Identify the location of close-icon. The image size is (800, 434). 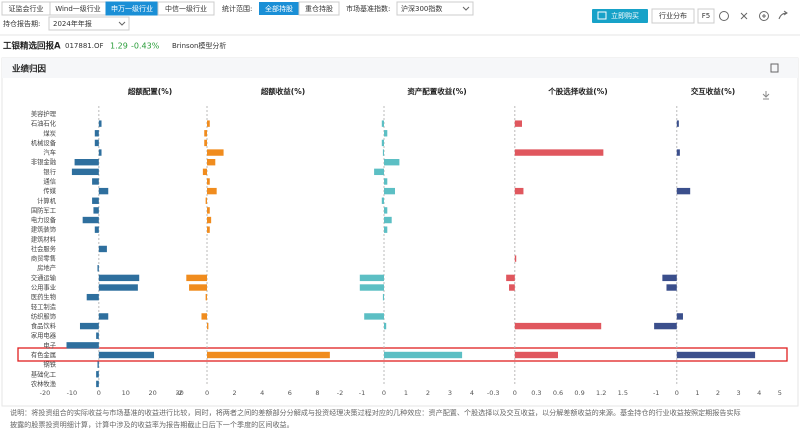
(744, 16).